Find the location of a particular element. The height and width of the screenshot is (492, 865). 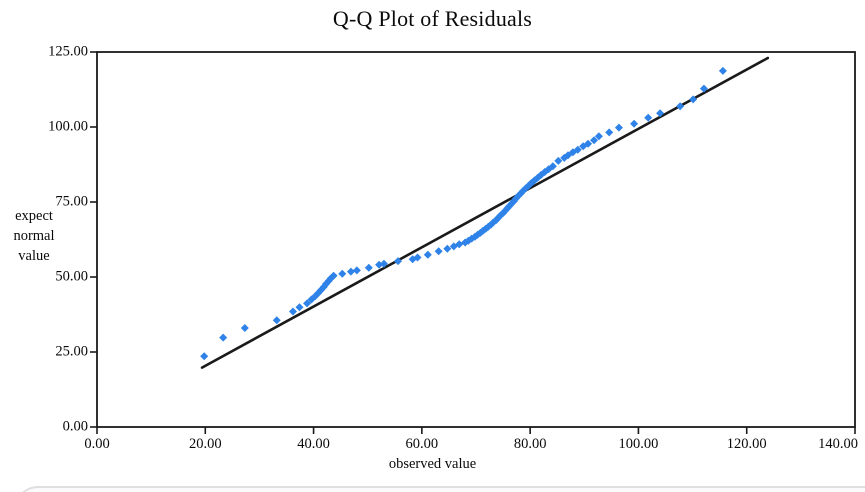

x-tick-label: 60.00 is located at coordinates (422, 444).